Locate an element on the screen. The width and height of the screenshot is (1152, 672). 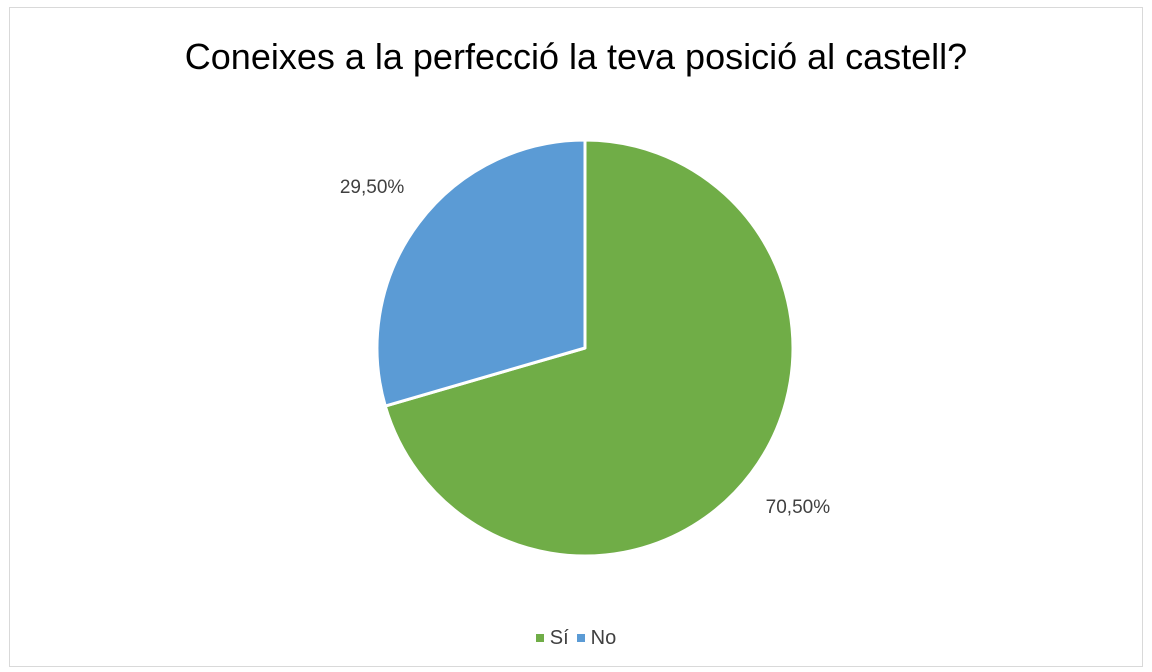
legend-item-no: No is located at coordinates (596, 638).